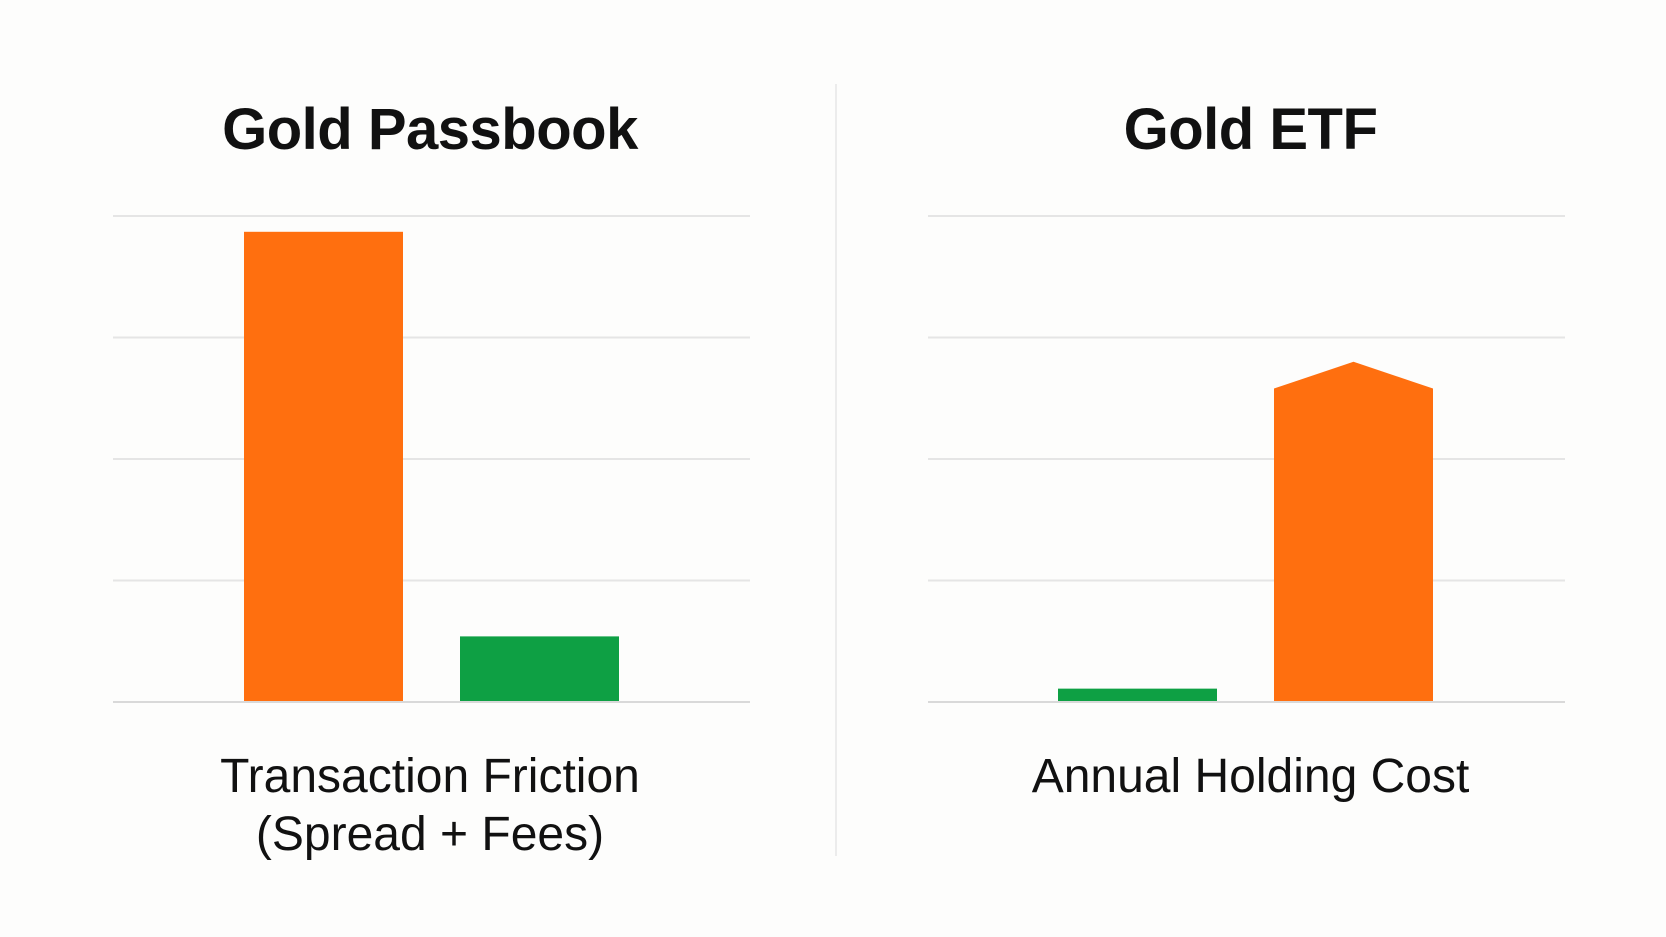  Describe the element at coordinates (1250, 129) in the screenshot. I see `chart-title: Gold ETF` at that location.